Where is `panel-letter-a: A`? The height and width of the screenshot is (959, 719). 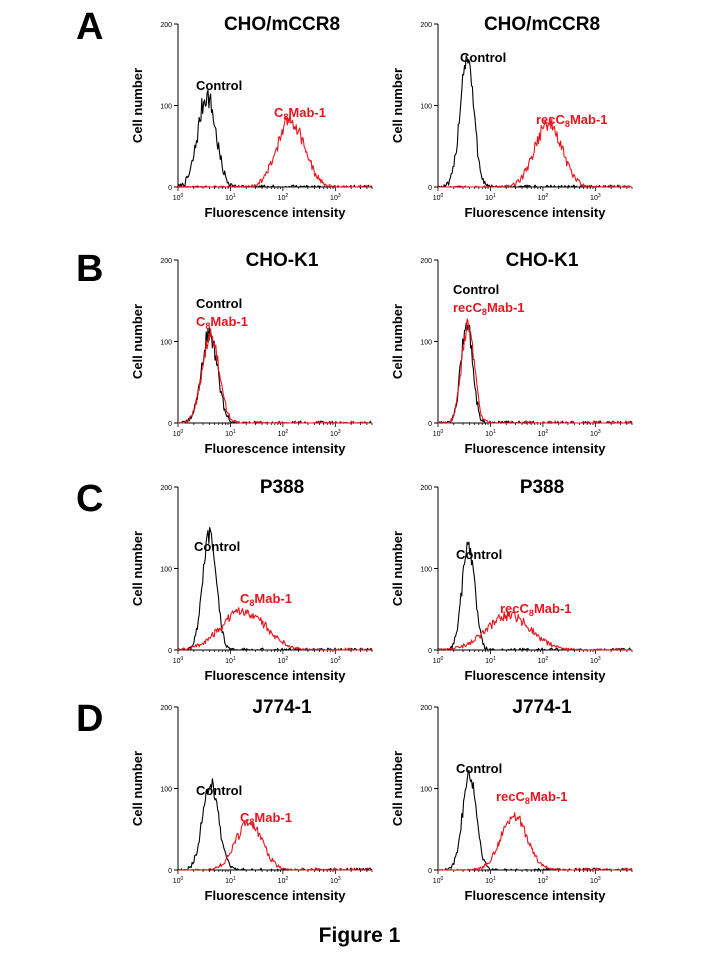
panel-letter-a: A is located at coordinates (90, 27).